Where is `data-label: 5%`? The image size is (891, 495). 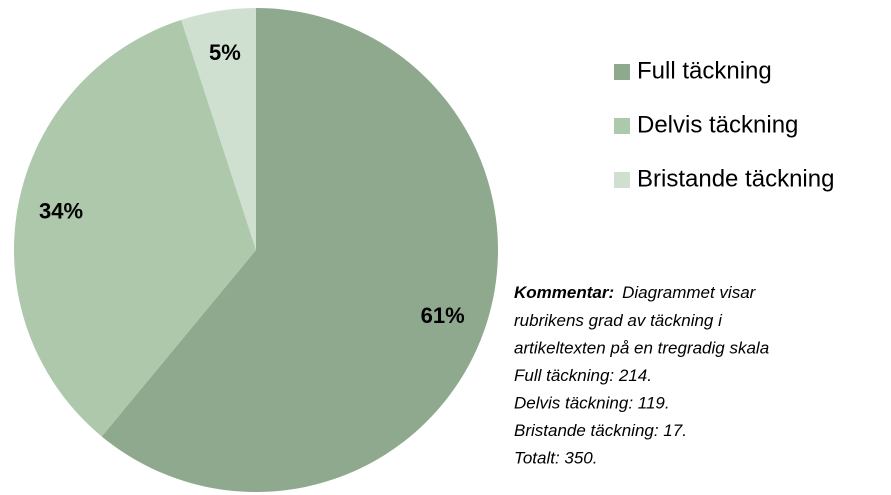
data-label: 5% is located at coordinates (225, 52).